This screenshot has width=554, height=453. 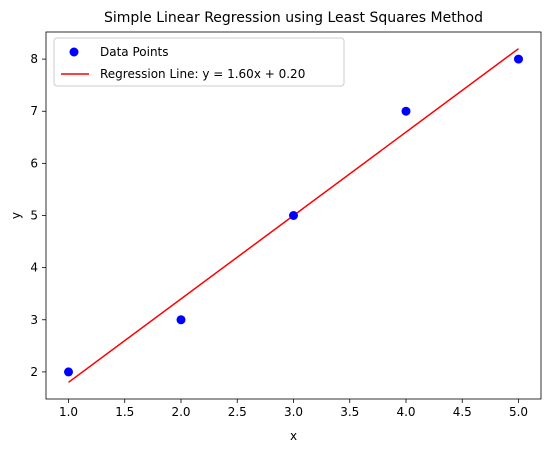 I want to click on y-tick-label: 8, so click(x=34, y=59).